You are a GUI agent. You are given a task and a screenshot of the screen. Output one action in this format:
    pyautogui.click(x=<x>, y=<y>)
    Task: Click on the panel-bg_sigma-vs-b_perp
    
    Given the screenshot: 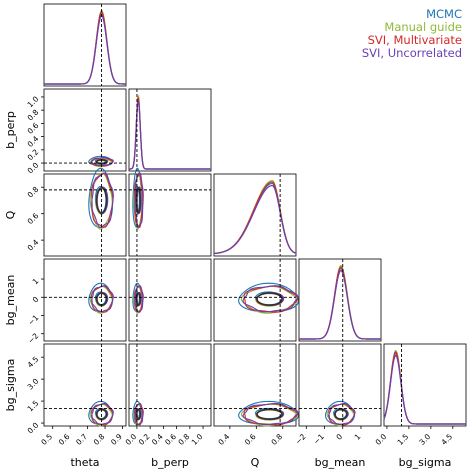 What is the action you would take?
    pyautogui.click(x=170, y=385)
    